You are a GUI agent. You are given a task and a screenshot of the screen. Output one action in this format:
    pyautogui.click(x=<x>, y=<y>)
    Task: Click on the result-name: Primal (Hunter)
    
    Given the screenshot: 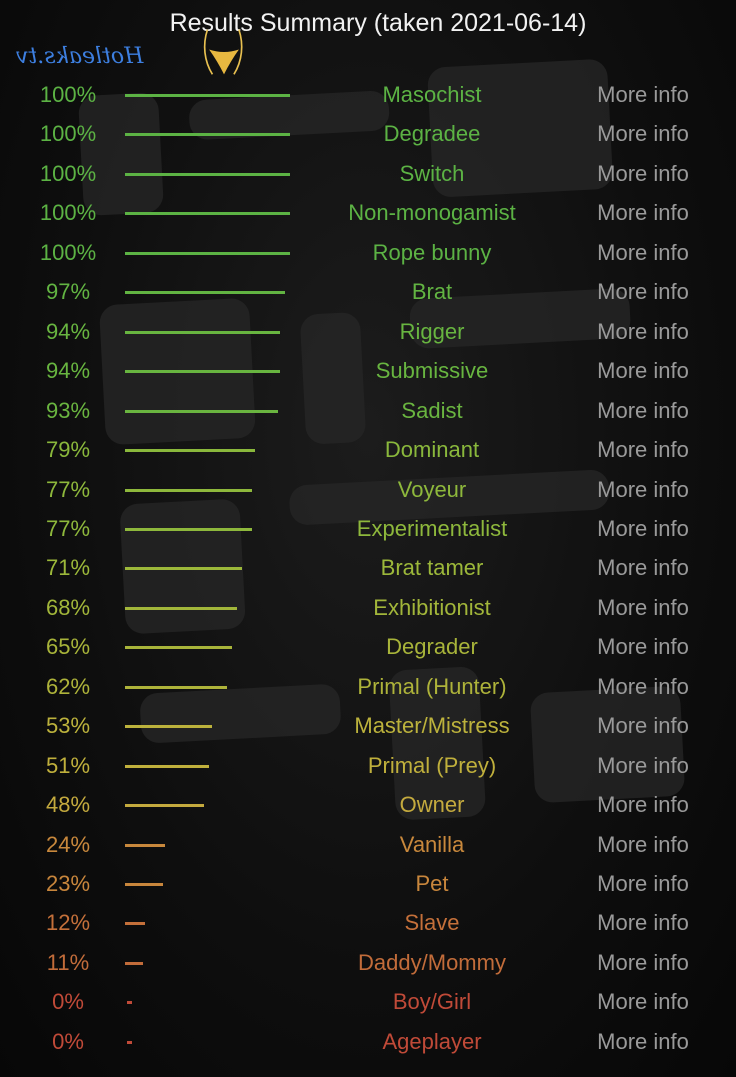 What is the action you would take?
    pyautogui.click(x=432, y=686)
    